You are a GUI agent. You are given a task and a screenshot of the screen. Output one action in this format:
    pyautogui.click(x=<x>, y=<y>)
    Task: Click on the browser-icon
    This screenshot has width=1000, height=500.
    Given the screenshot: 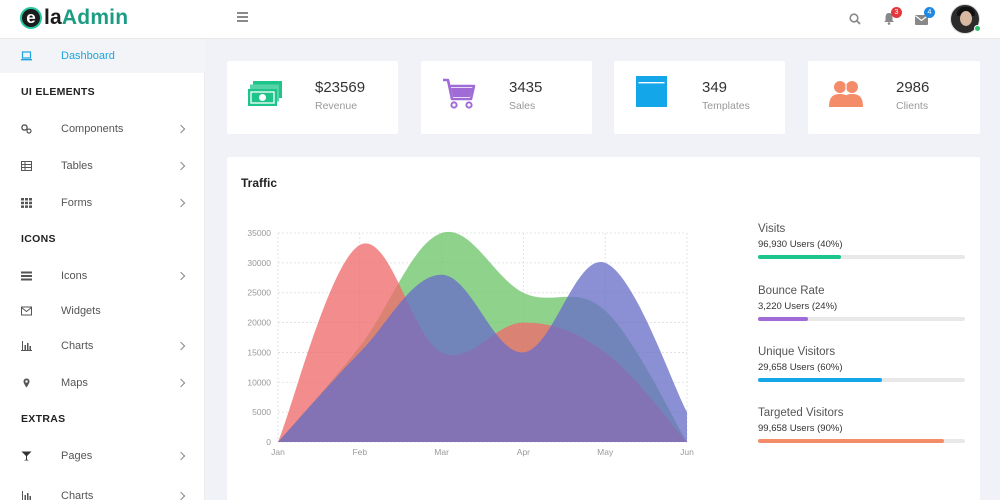 What is the action you would take?
    pyautogui.click(x=651, y=91)
    